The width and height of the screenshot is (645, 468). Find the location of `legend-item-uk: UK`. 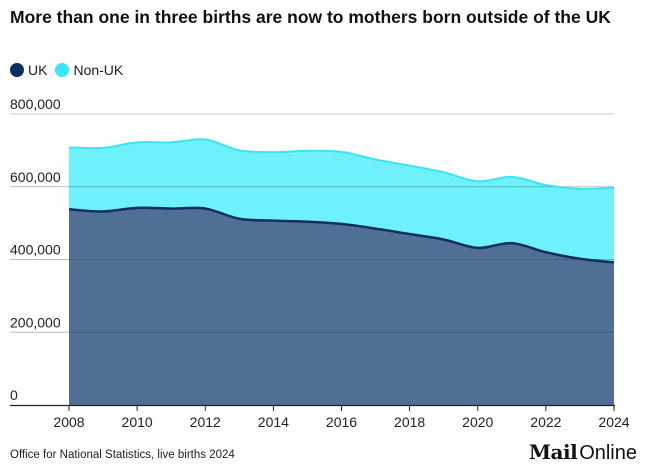

legend-item-uk: UK is located at coordinates (28, 70).